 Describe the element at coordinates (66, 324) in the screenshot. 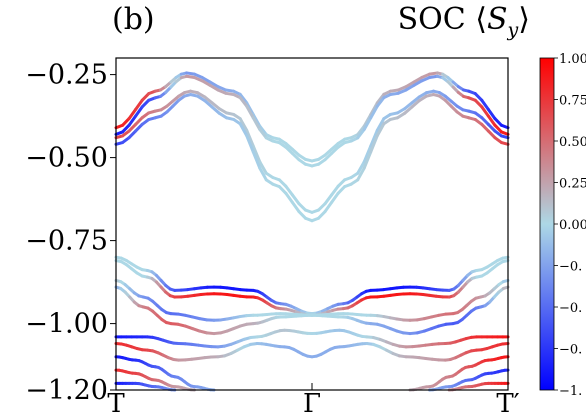

I see `y-tick-label: −1.00` at that location.